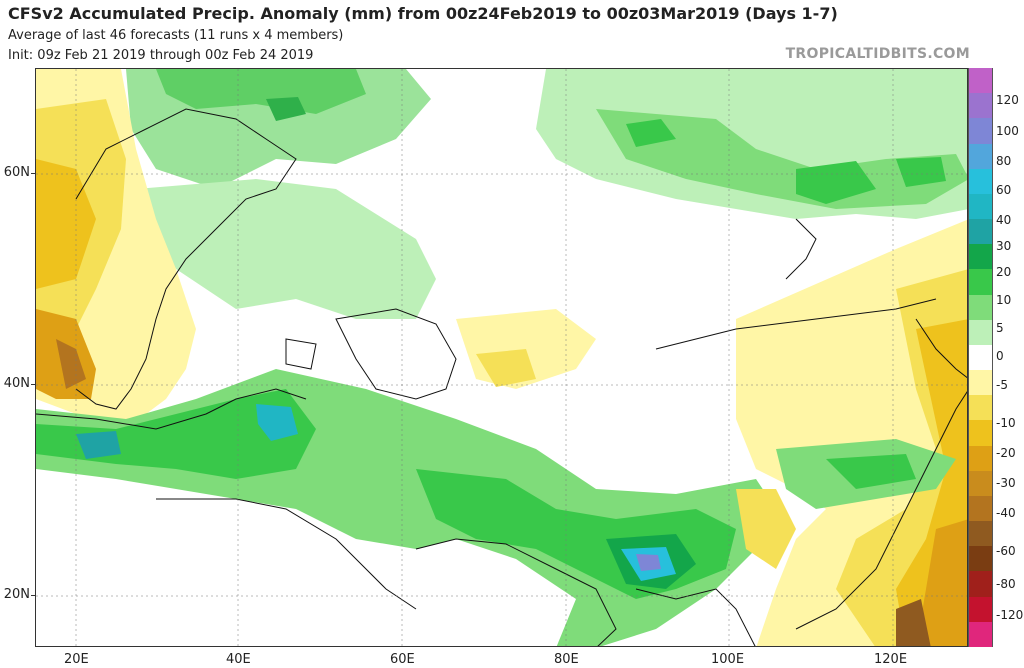 This screenshot has height=668, width=1024. Describe the element at coordinates (1006, 453) in the screenshot. I see `colorbar-label: -20` at that location.